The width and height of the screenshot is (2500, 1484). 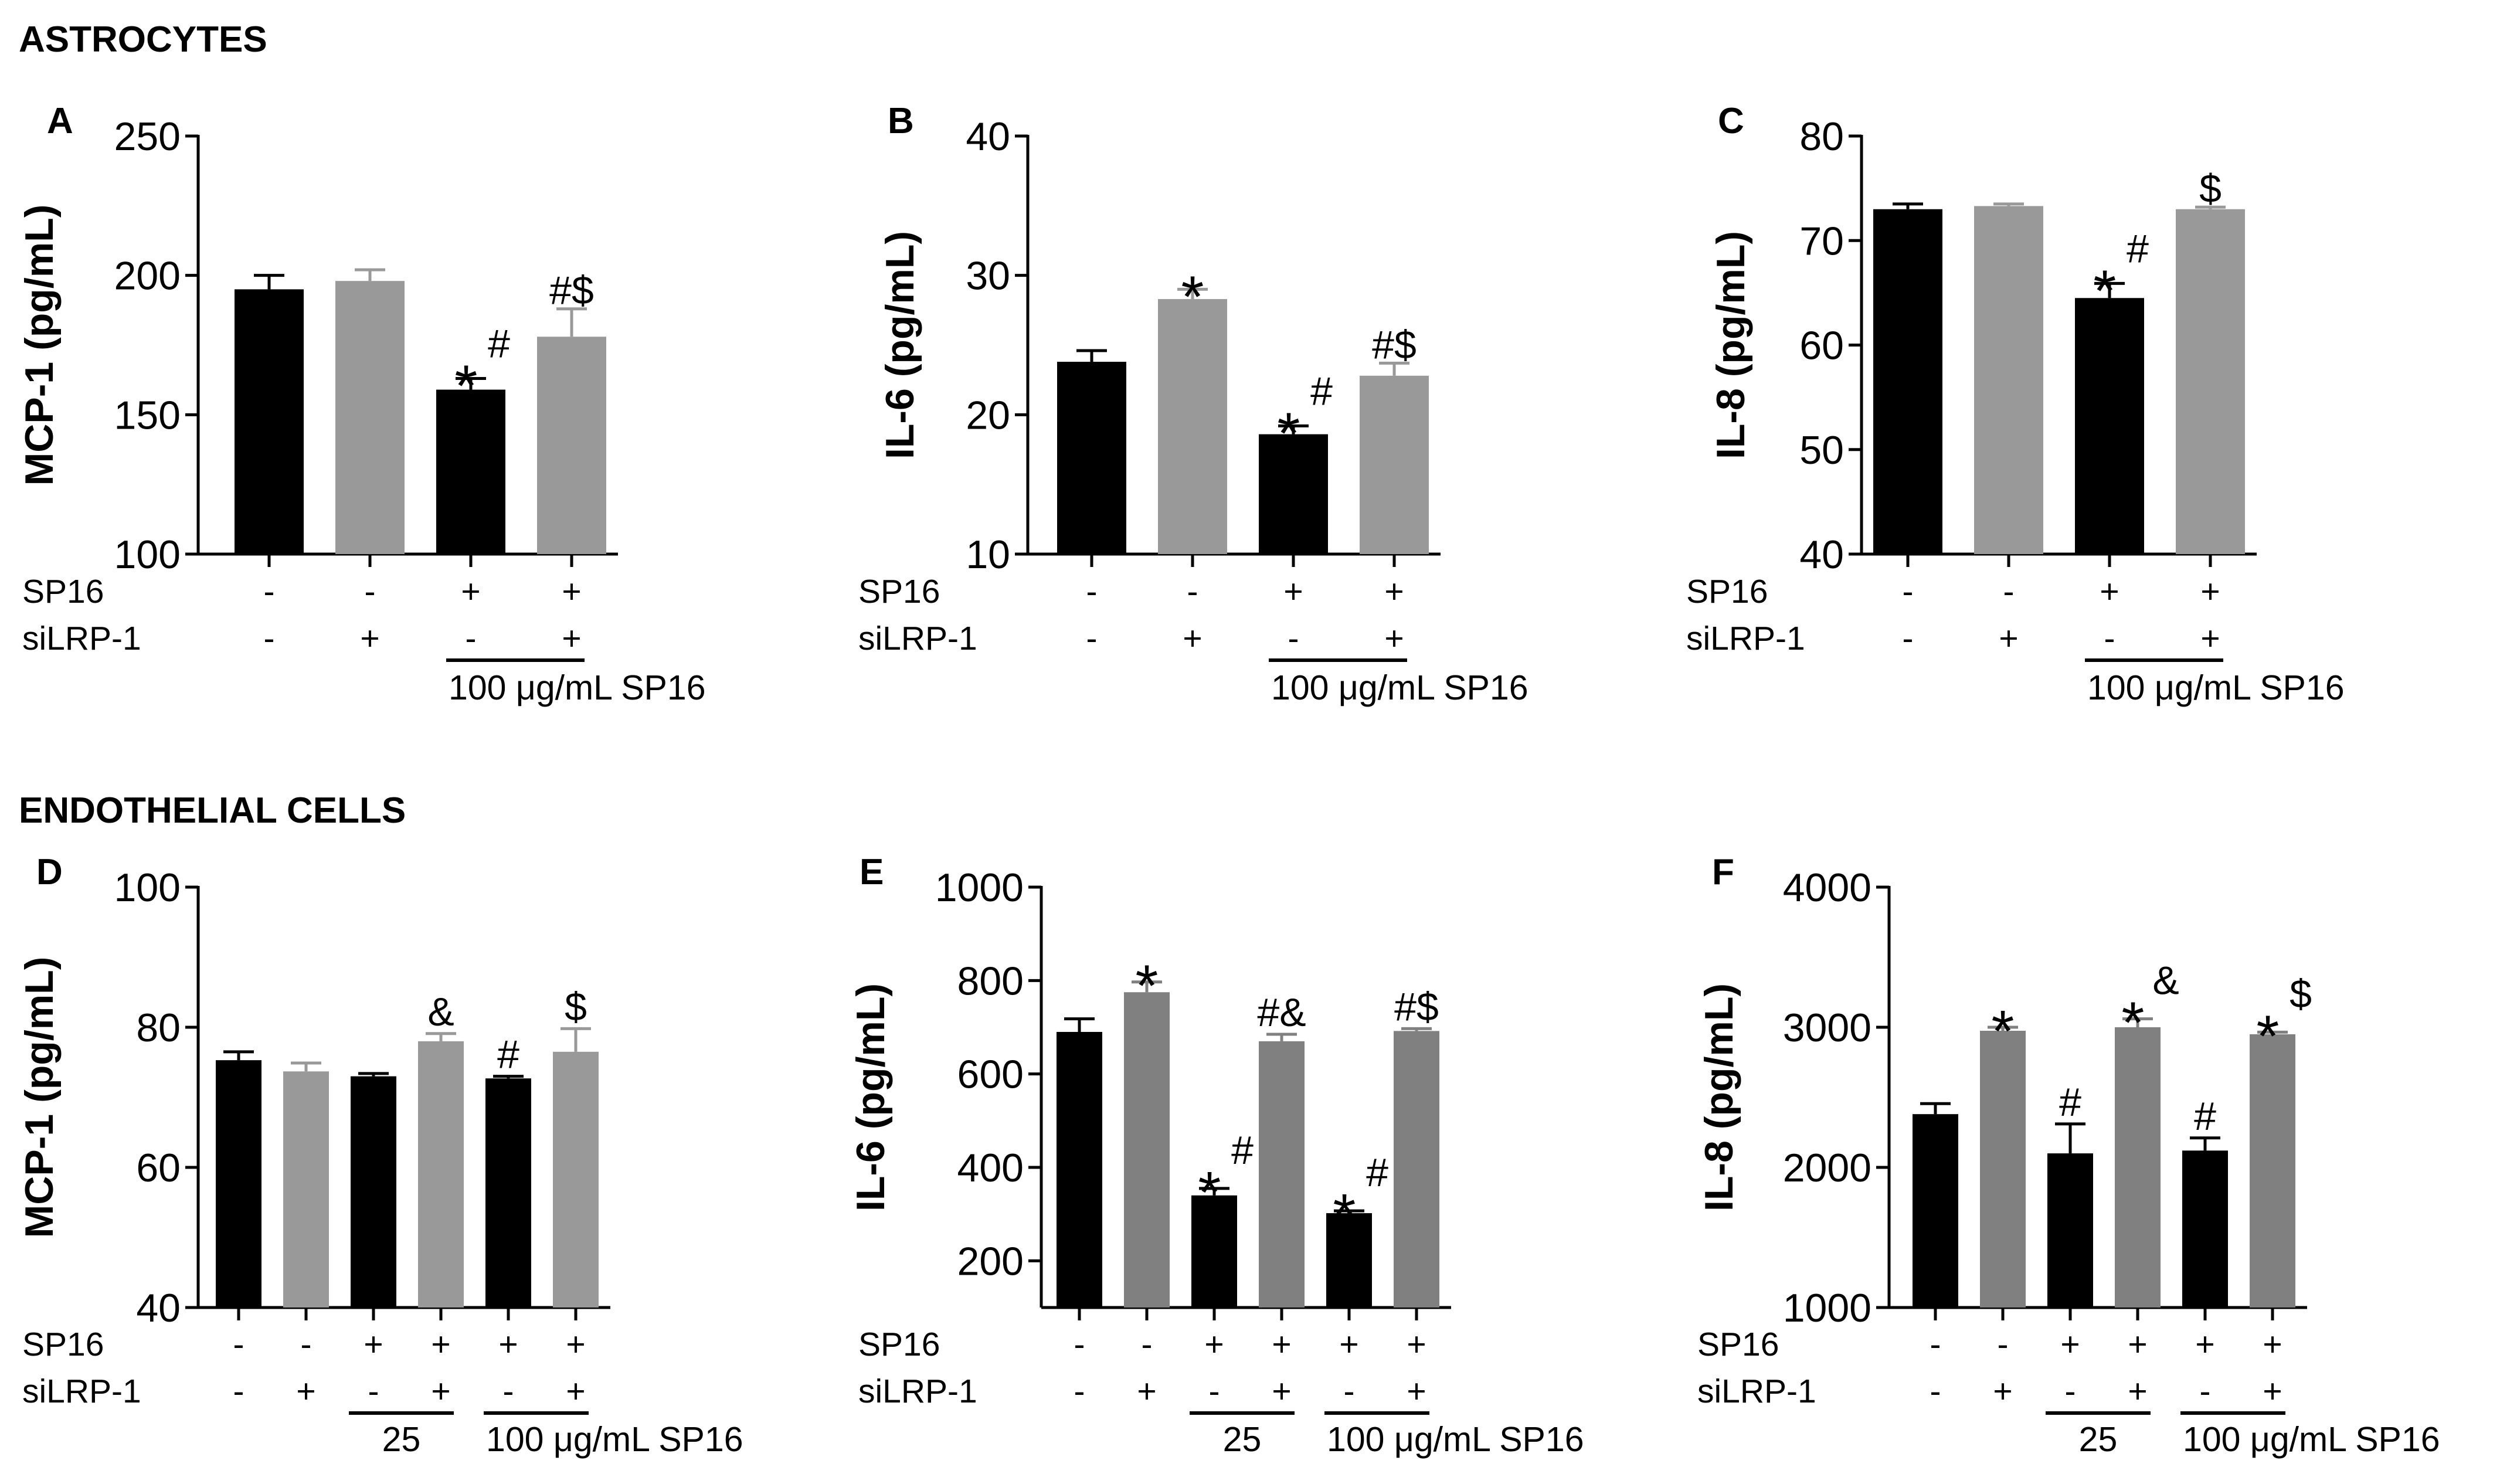 I want to click on y-tick-label: 400, so click(x=990, y=1168).